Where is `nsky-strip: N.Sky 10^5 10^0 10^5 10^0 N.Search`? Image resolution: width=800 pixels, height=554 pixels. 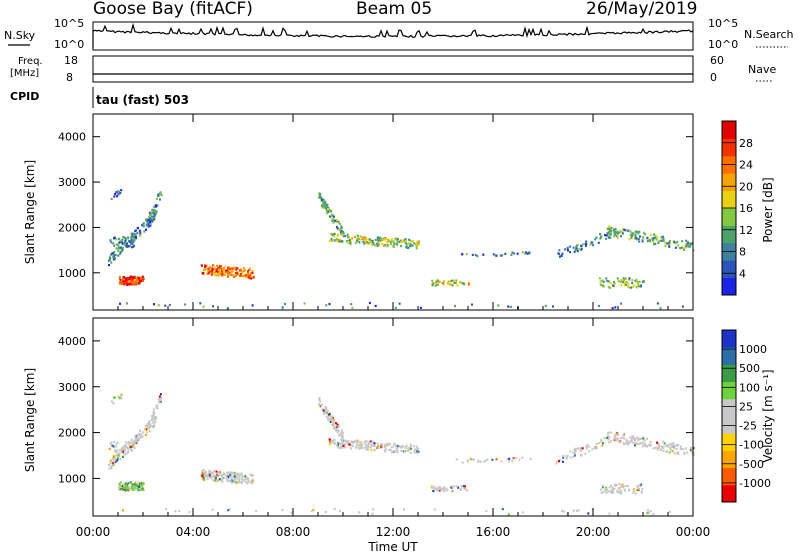
nsky-strip: N.Sky 10^5 10^0 10^5 10^0 N.Search is located at coordinates (399, 34).